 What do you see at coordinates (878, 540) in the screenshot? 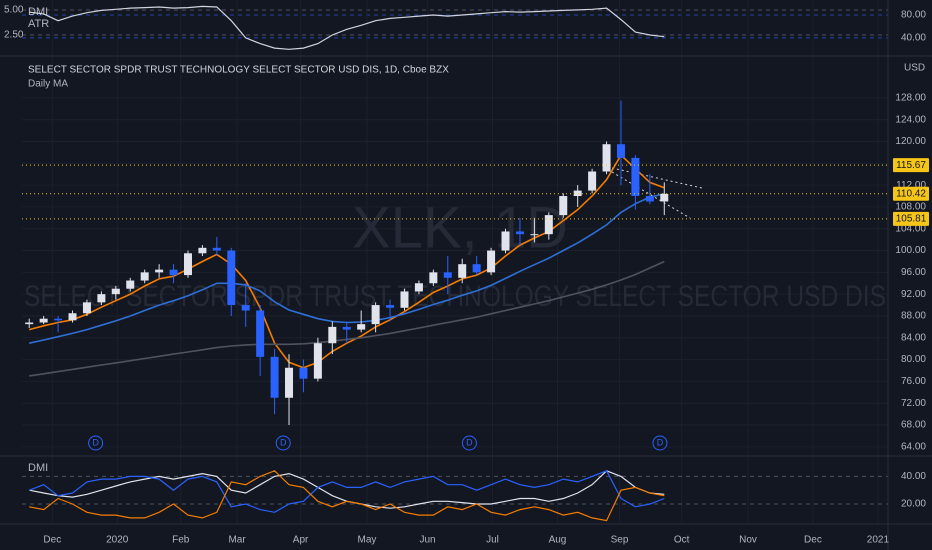
I see `x-tick-label: 2021` at bounding box center [878, 540].